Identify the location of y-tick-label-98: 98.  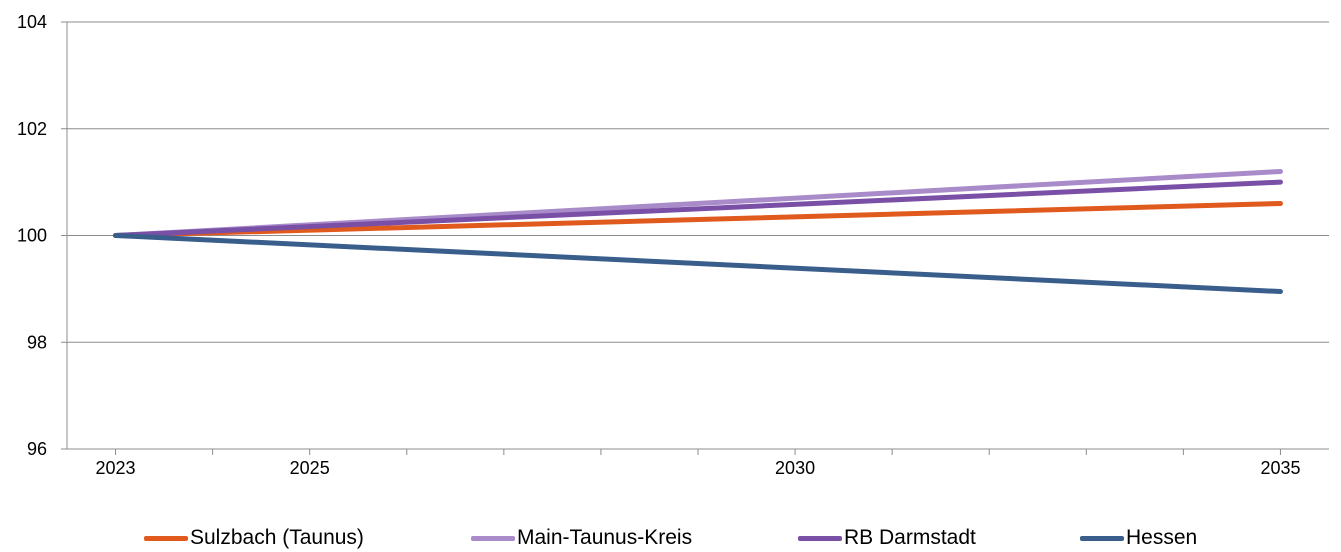
(37, 342).